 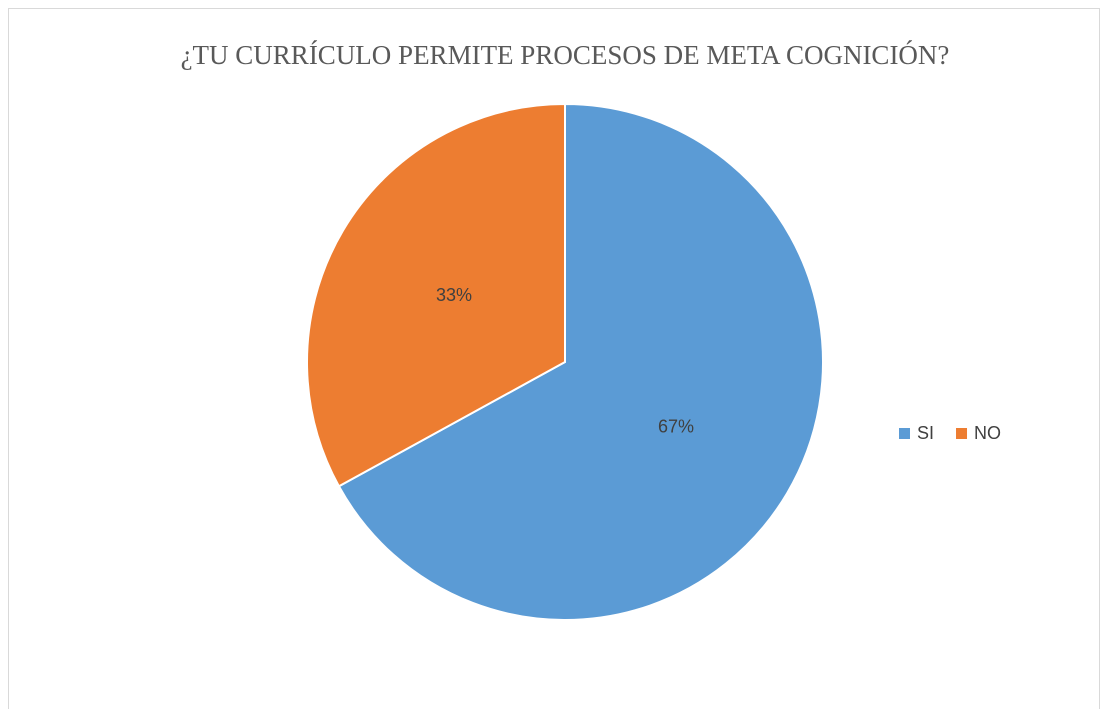 I want to click on pie-slice, so click(x=436, y=295).